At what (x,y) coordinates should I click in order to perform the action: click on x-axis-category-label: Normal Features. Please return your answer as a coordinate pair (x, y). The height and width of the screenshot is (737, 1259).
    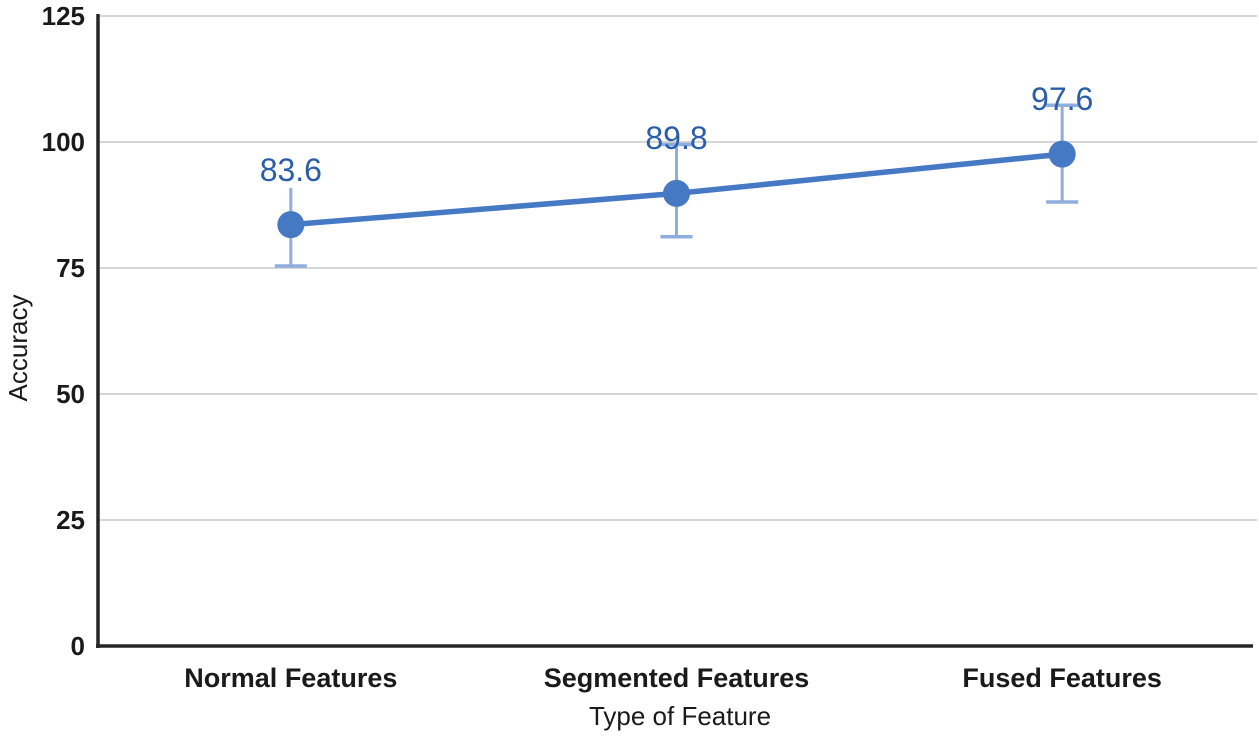
    Looking at the image, I should click on (291, 678).